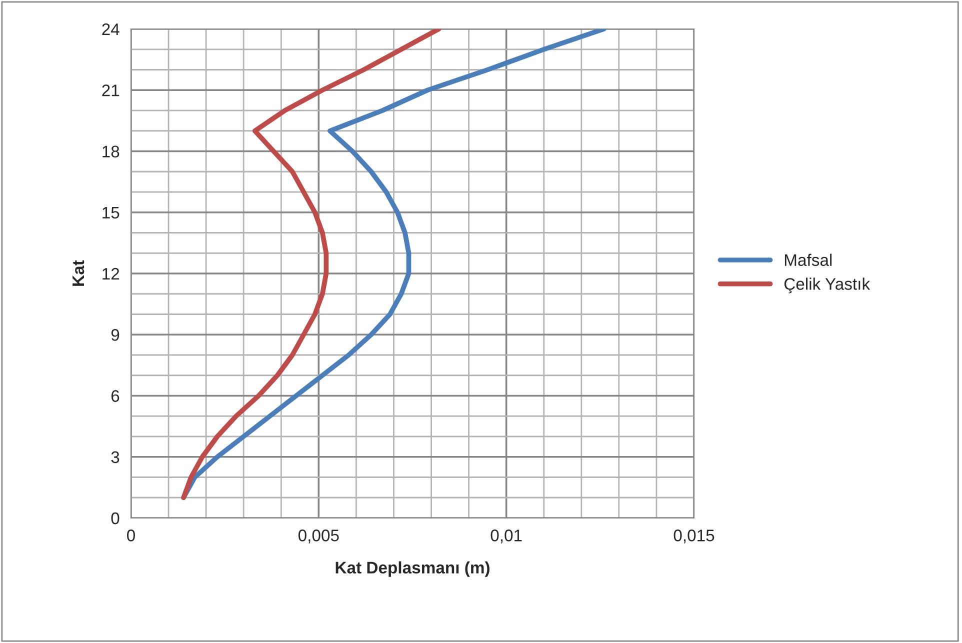  I want to click on x-tick-label: 0,01, so click(506, 537).